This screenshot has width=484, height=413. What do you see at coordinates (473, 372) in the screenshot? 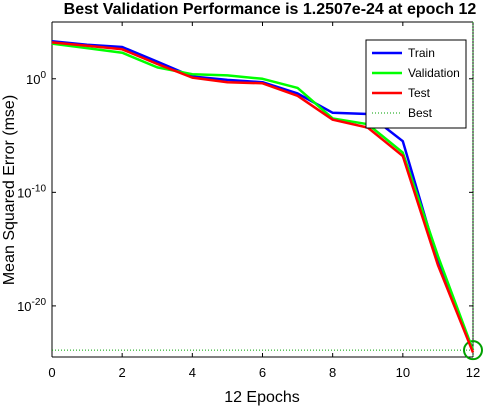
I see `x-tick-label: 12` at bounding box center [473, 372].